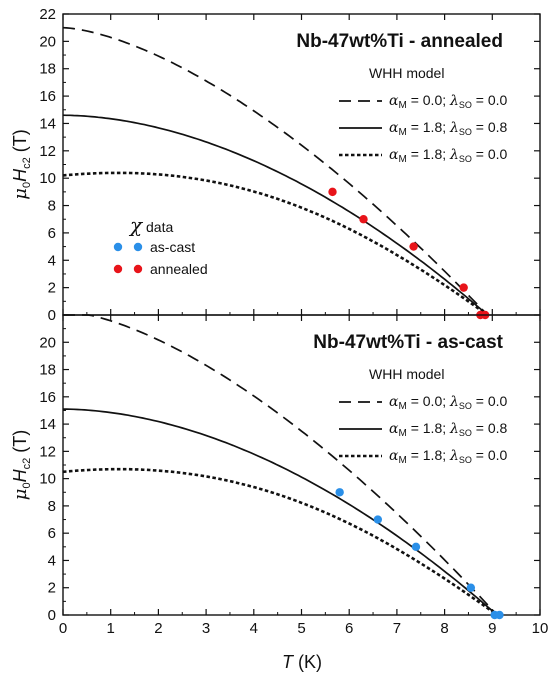 This screenshot has height=677, width=550. I want to click on x-tick-label: 0, so click(63, 628).